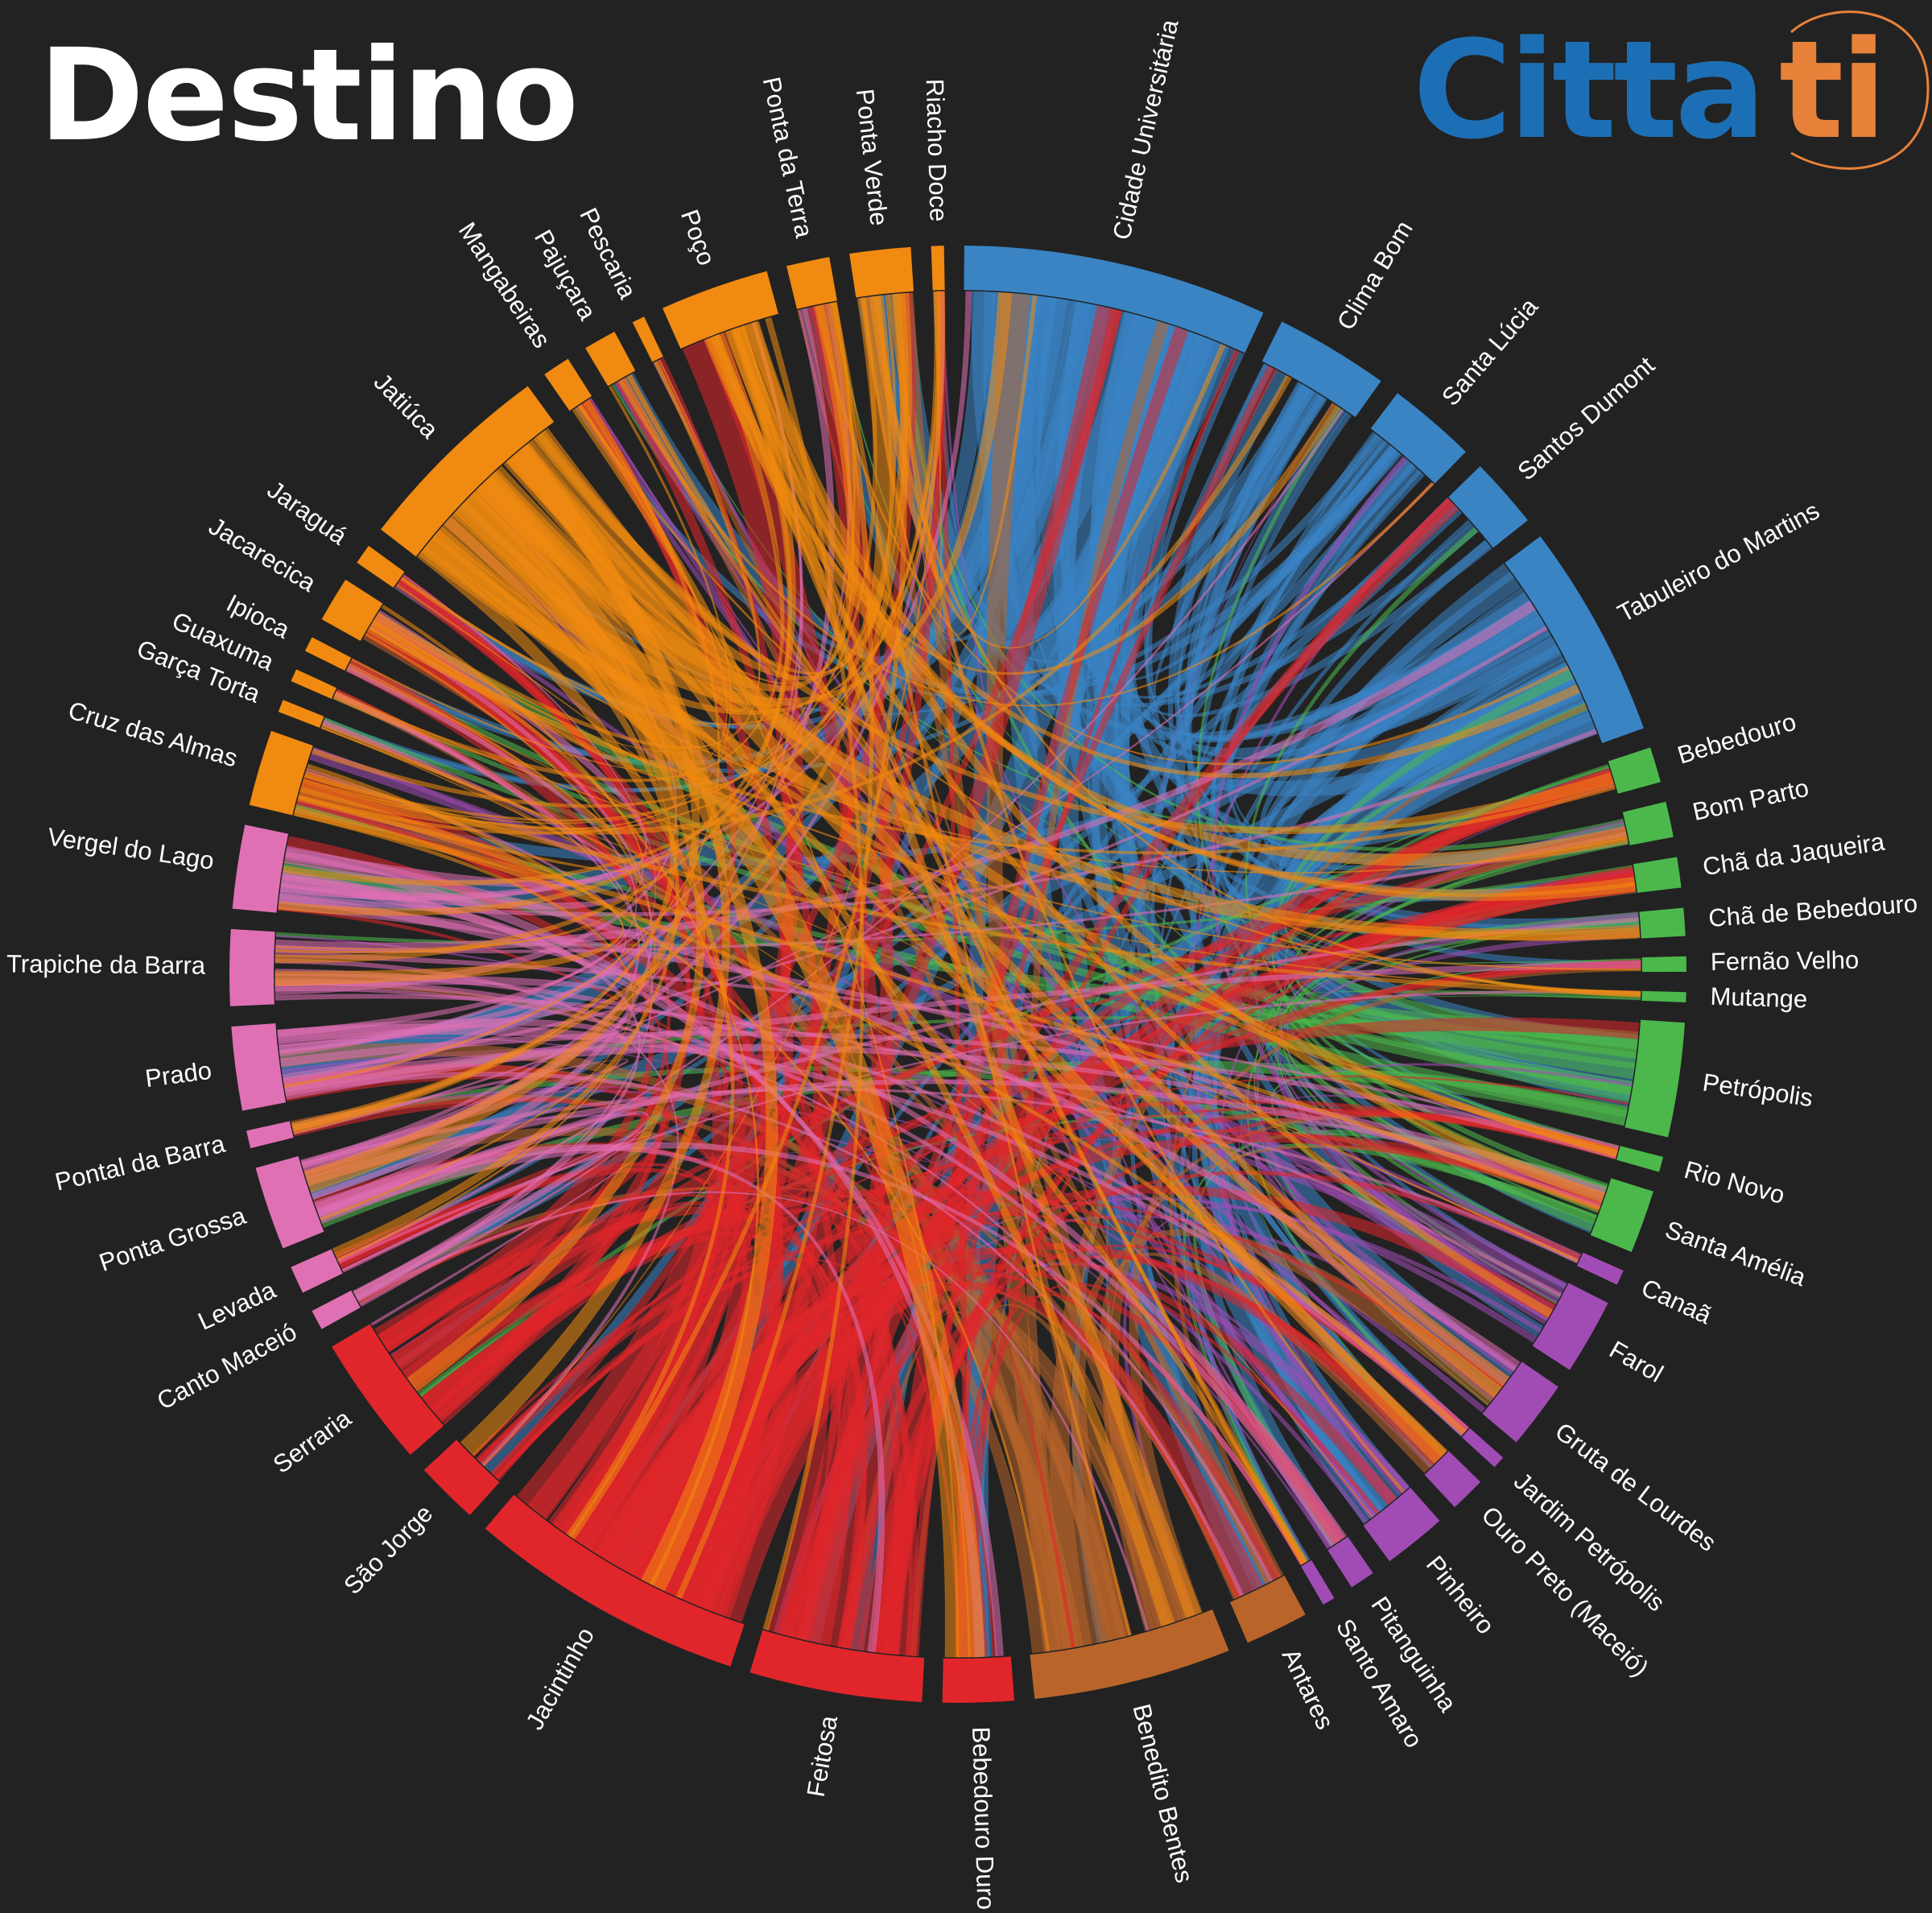 This screenshot has height=1913, width=1932. Describe the element at coordinates (1374, 275) in the screenshot. I see `label-clima-bom: Clima Bom` at that location.